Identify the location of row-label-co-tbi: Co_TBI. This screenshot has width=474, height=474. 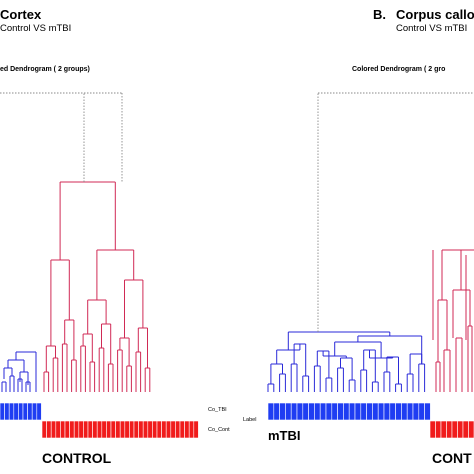
(217, 410).